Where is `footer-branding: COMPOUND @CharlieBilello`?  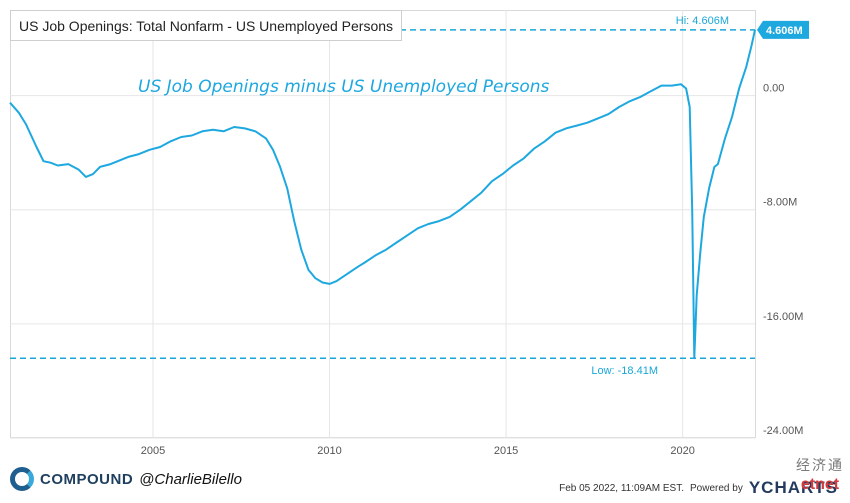
footer-branding: COMPOUND @CharlieBilello is located at coordinates (126, 479).